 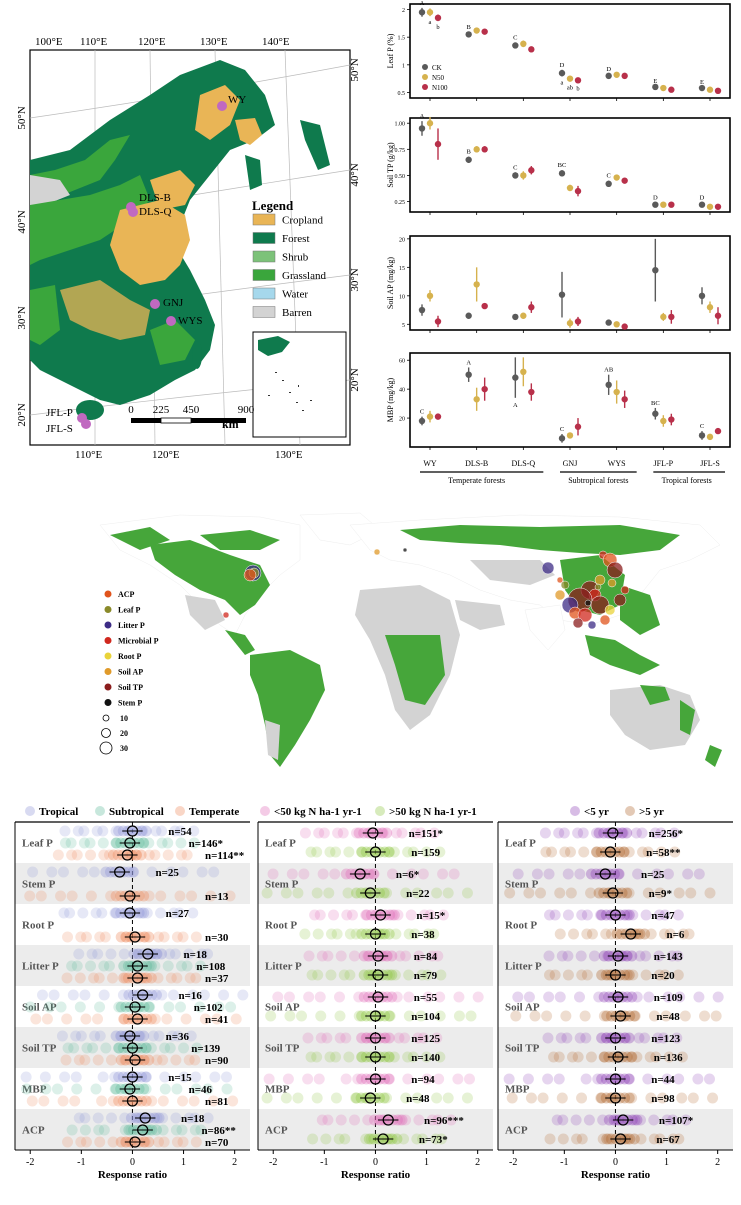 What do you see at coordinates (180, 832) in the screenshot?
I see `n-label: n=54` at bounding box center [180, 832].